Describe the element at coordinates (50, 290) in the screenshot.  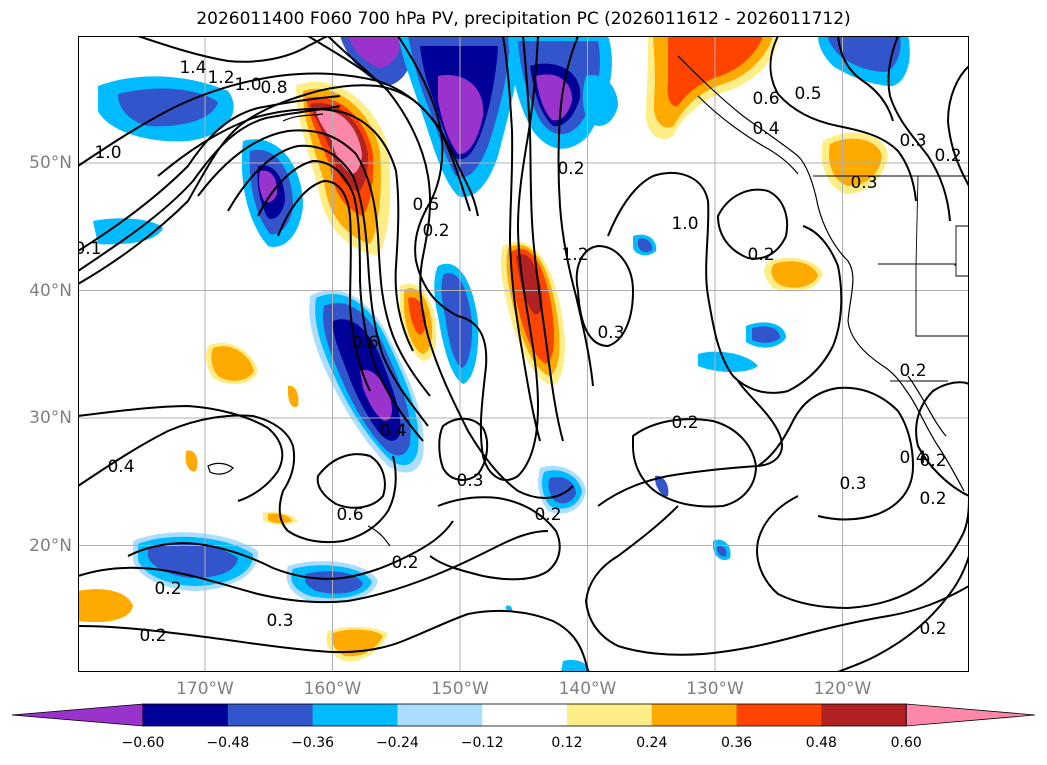
I see `lat-tick-label: 40°N` at that location.